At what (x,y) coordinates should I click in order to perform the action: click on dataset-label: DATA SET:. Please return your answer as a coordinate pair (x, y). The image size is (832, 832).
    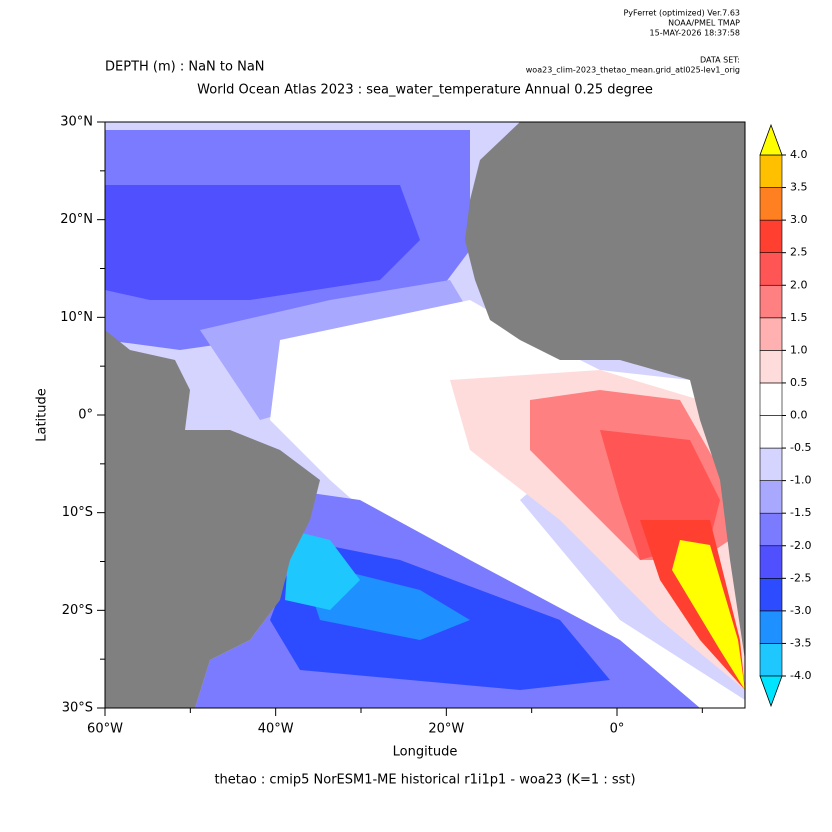
    Looking at the image, I should click on (720, 60).